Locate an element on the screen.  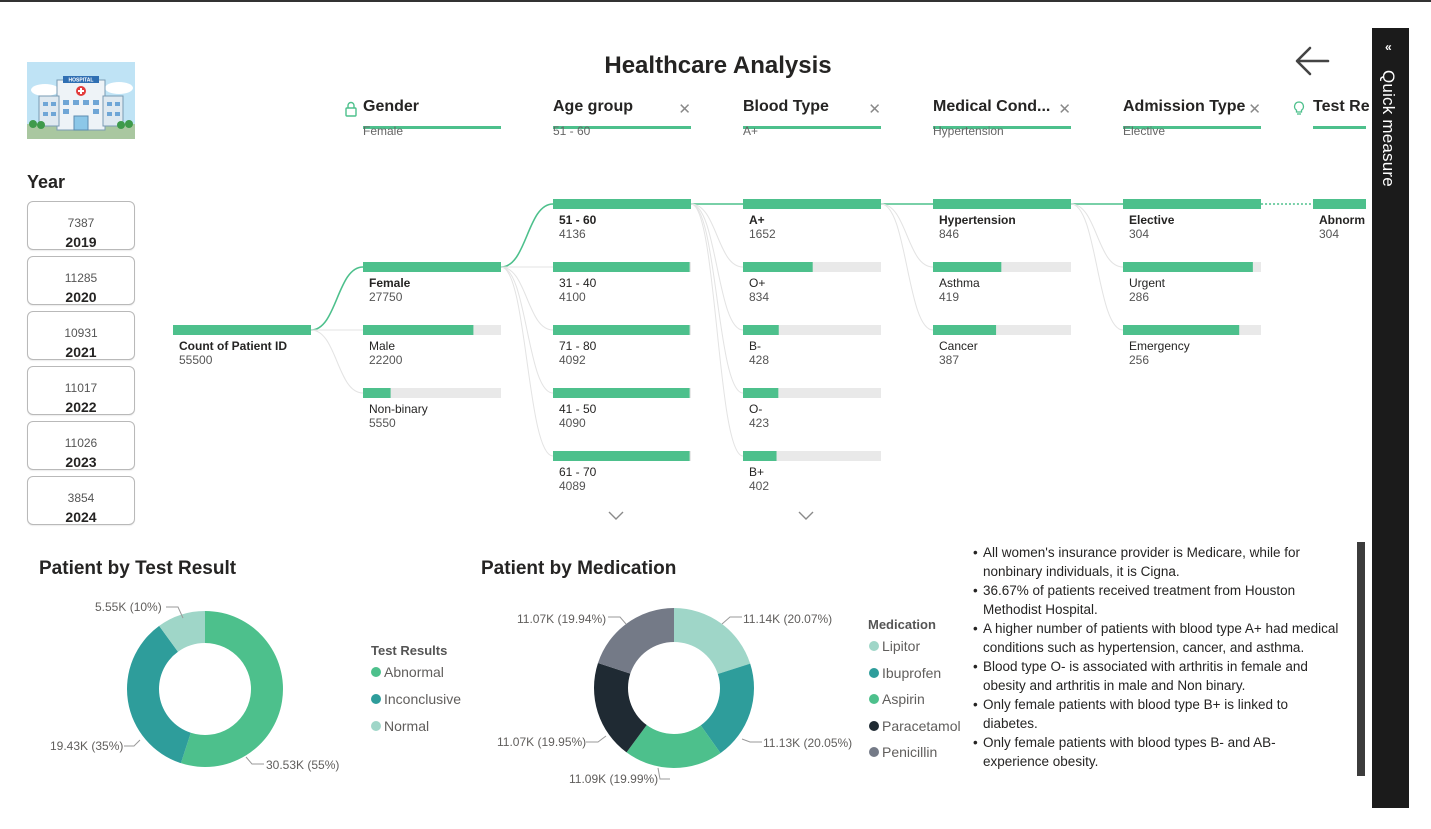
tree-node-name: B+ is located at coordinates (757, 472).